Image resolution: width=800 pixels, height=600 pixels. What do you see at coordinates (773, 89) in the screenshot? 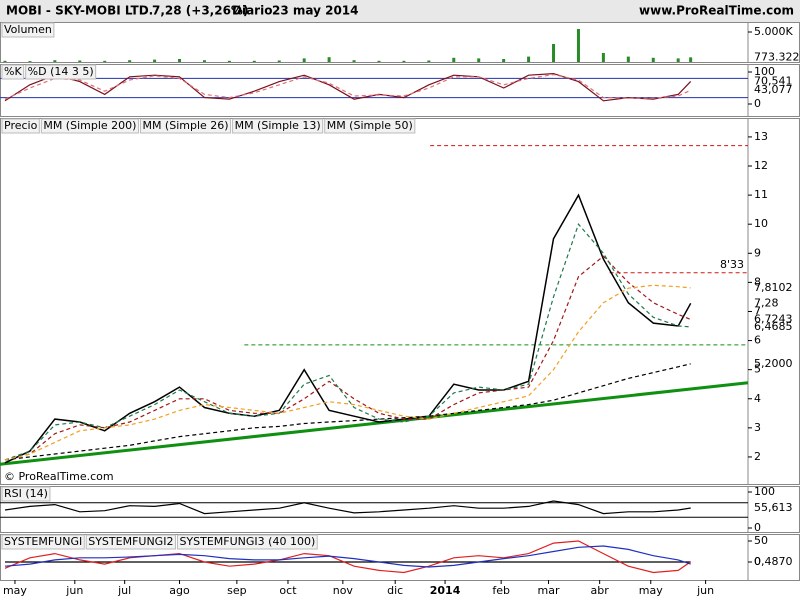
I see `last-value-label: 43,077` at bounding box center [773, 89].